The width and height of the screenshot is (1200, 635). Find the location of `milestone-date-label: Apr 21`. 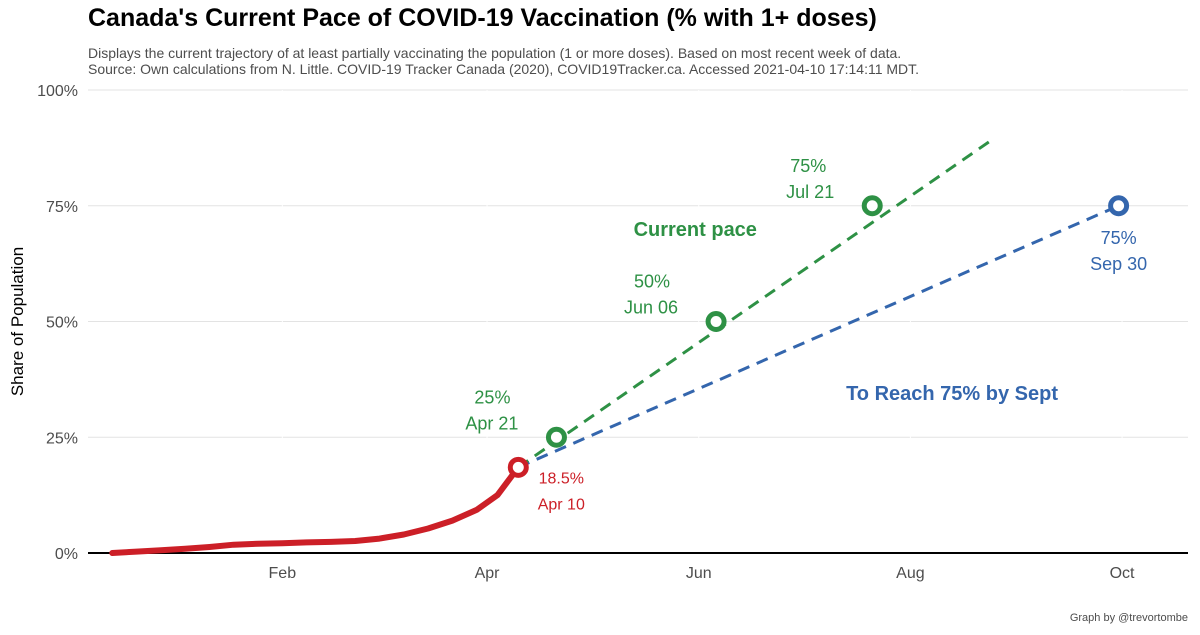

milestone-date-label: Apr 21 is located at coordinates (491, 423).